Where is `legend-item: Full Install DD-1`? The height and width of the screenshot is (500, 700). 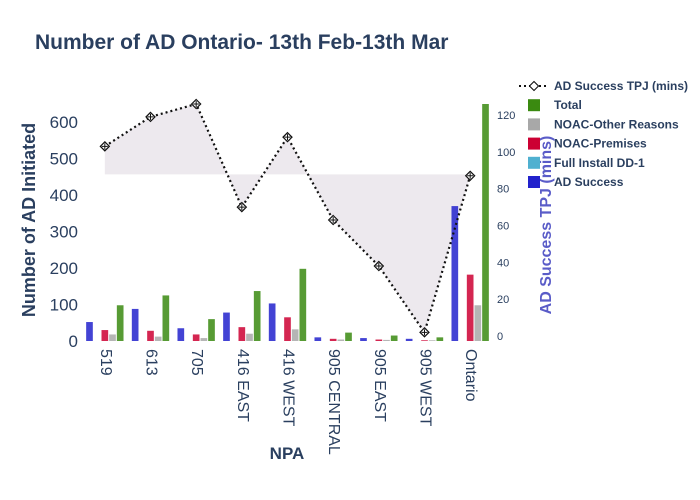
legend-item: Full Install DD-1 is located at coordinates (586, 163).